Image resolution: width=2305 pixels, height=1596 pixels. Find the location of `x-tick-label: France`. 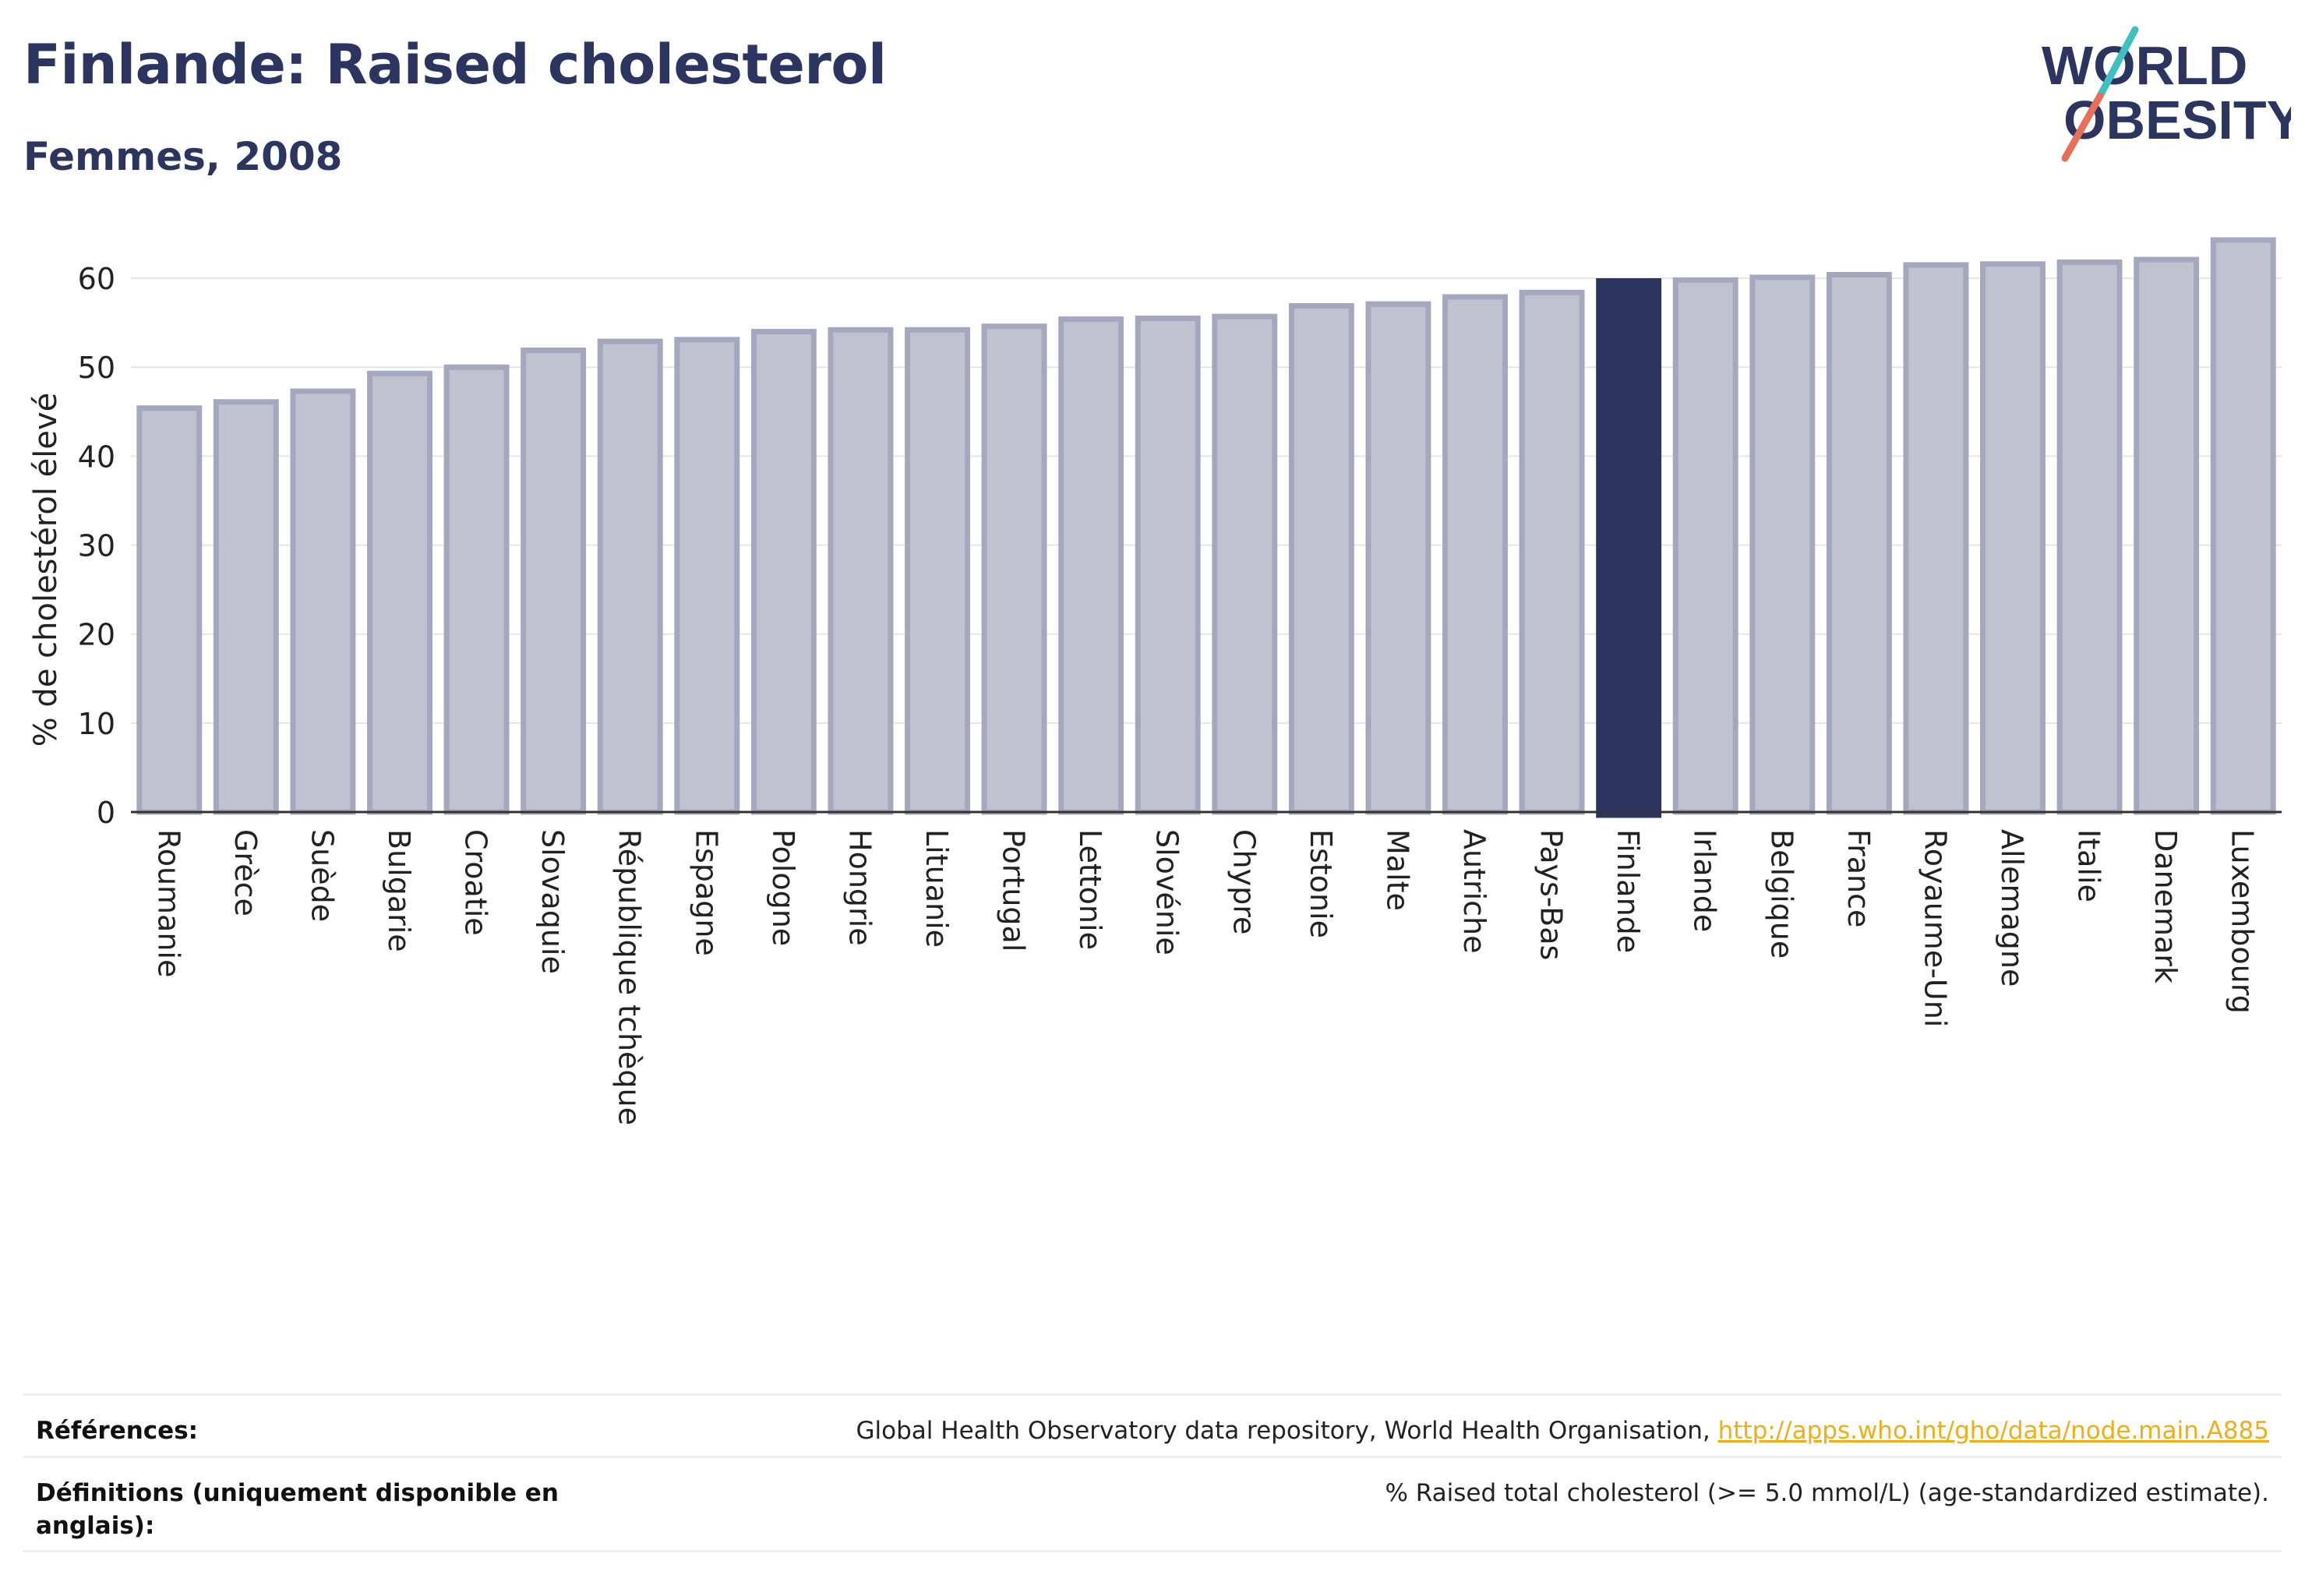

x-tick-label: France is located at coordinates (1858, 878).